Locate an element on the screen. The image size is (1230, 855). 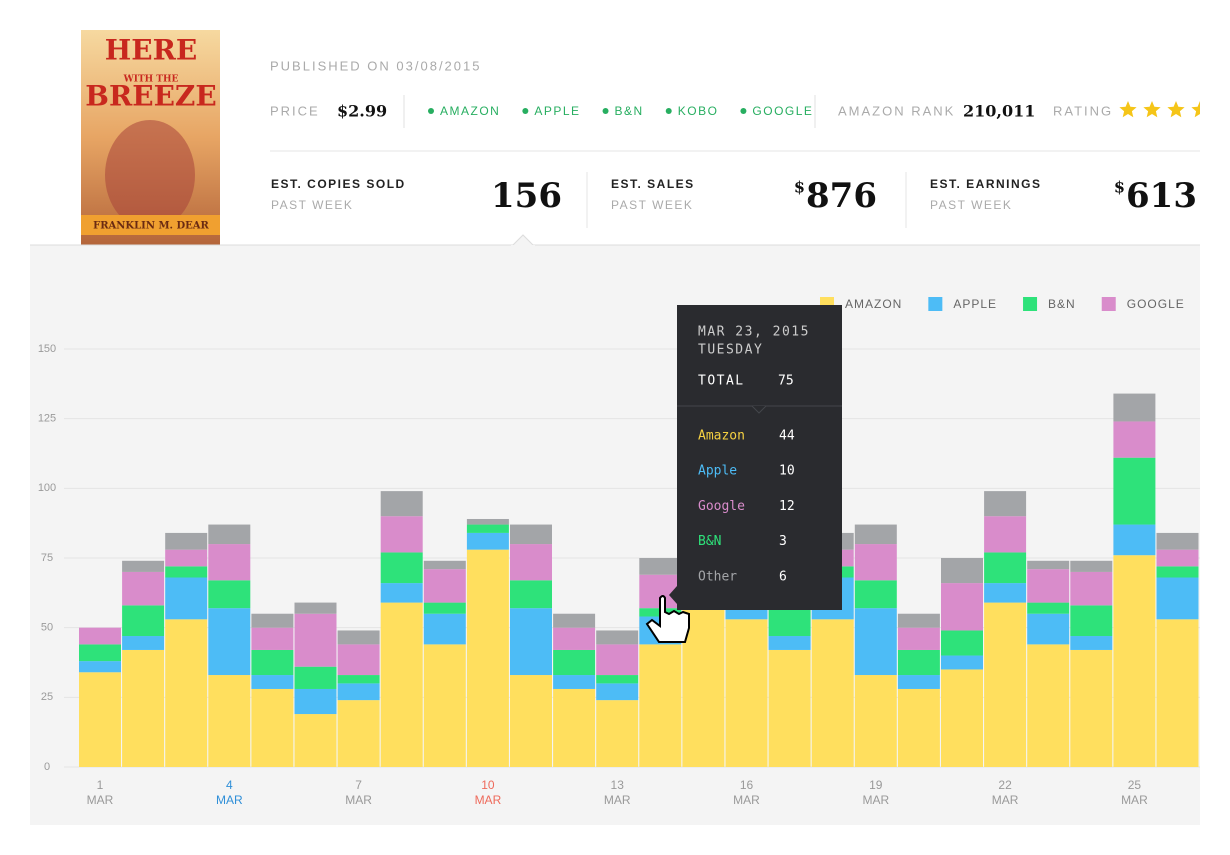
stat-label: EST. SALES is located at coordinates (653, 184).